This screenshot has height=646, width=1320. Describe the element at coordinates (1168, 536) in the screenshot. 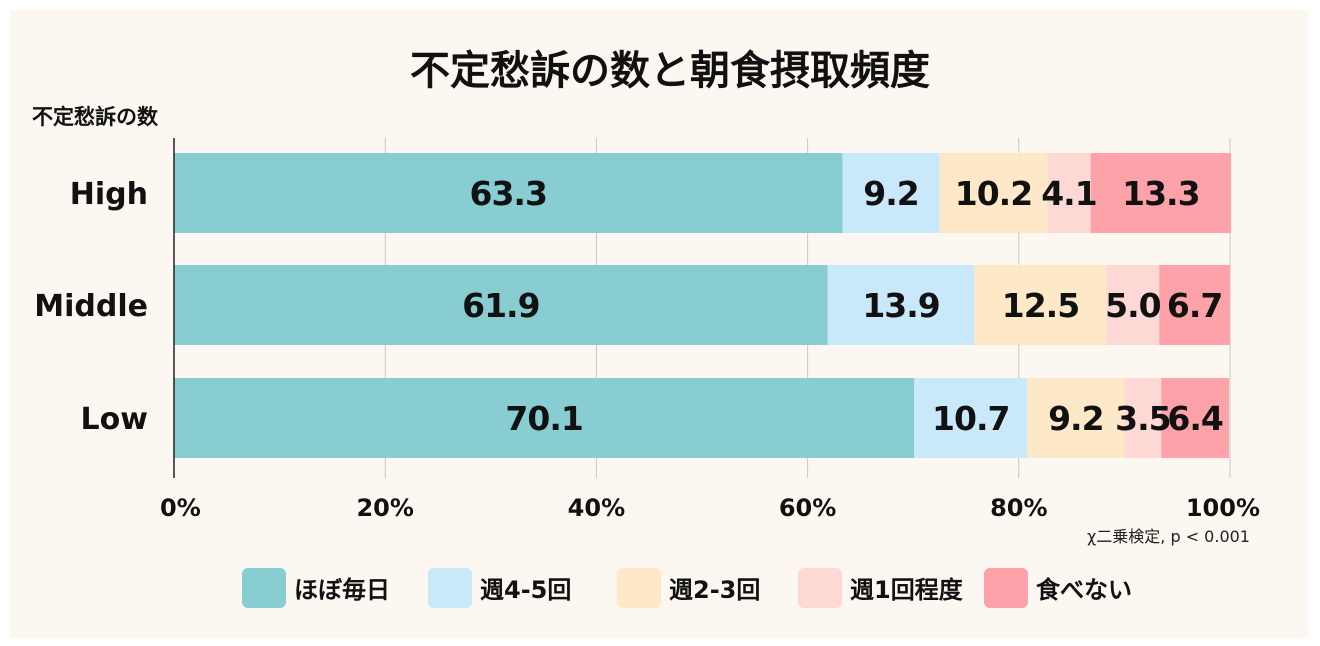

I see `stat-test-annotation: χ二乗検定, p < 0.001` at that location.